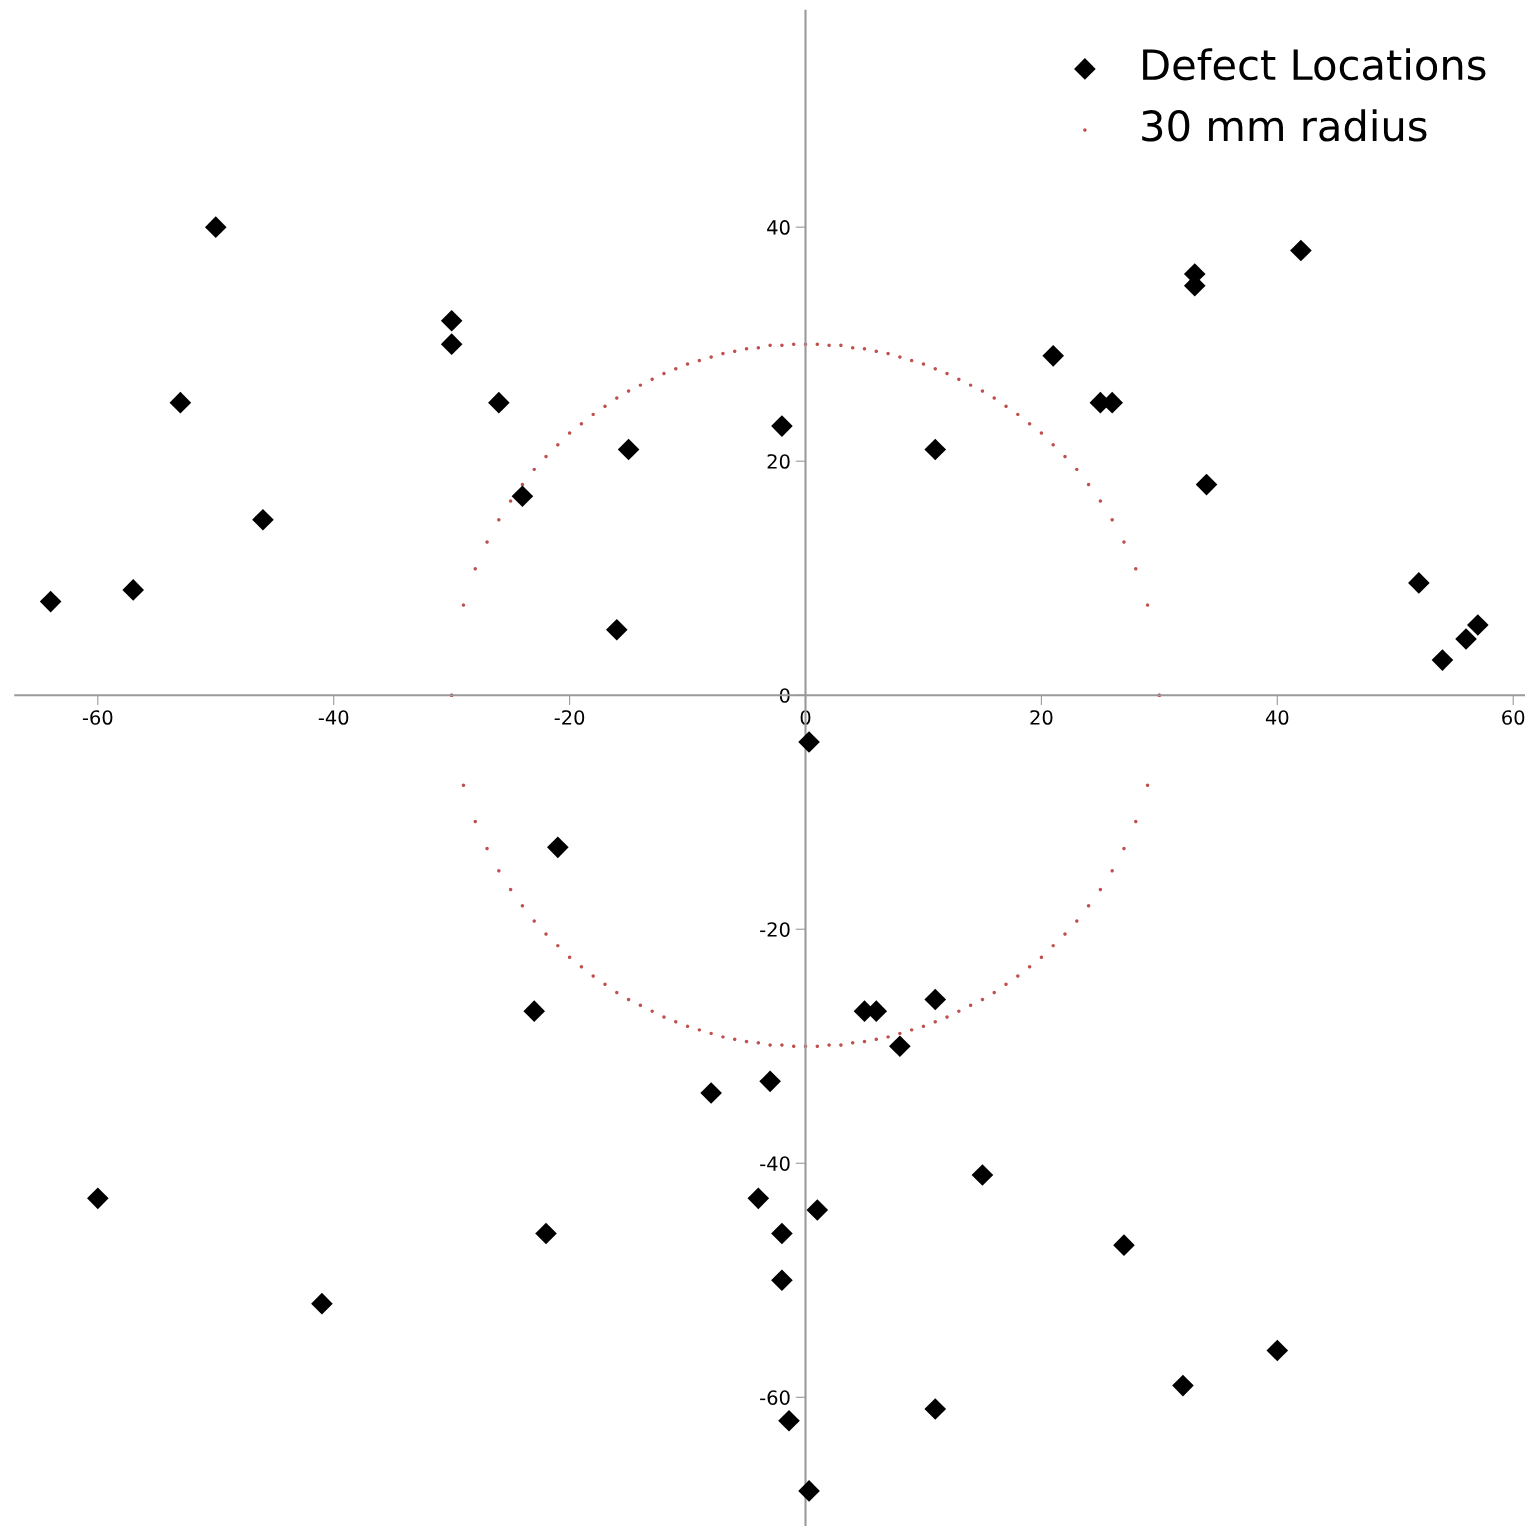 This screenshot has width=1525, height=1526. Describe the element at coordinates (775, 929) in the screenshot. I see `y-tick-label: -20` at that location.